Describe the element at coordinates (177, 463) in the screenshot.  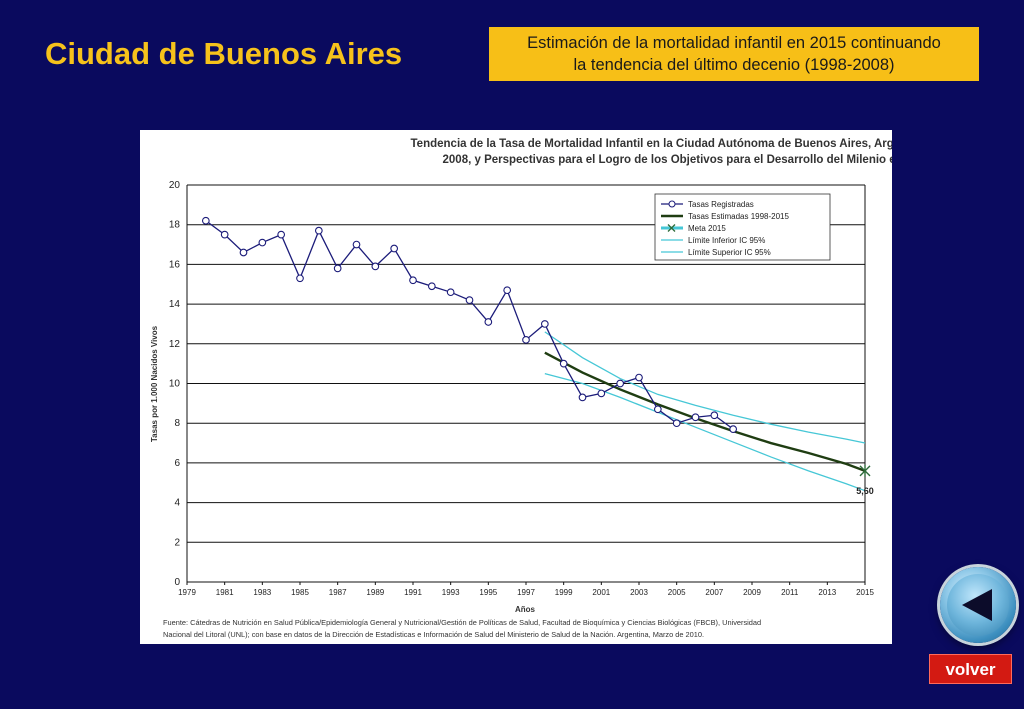
I see `y-tick-label: 6` at that location.